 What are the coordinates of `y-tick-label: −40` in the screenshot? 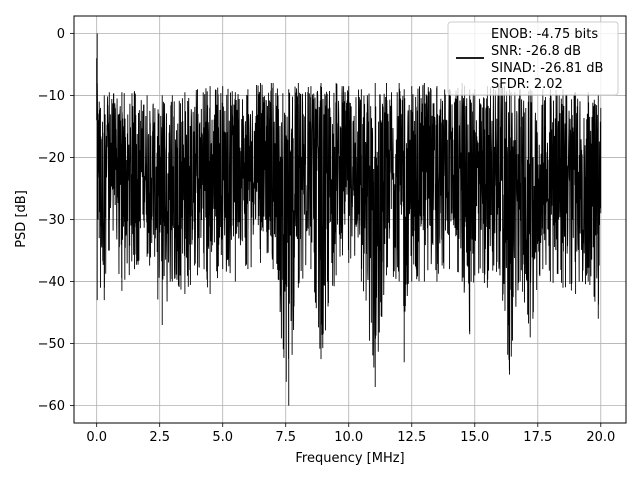 It's located at (51, 282).